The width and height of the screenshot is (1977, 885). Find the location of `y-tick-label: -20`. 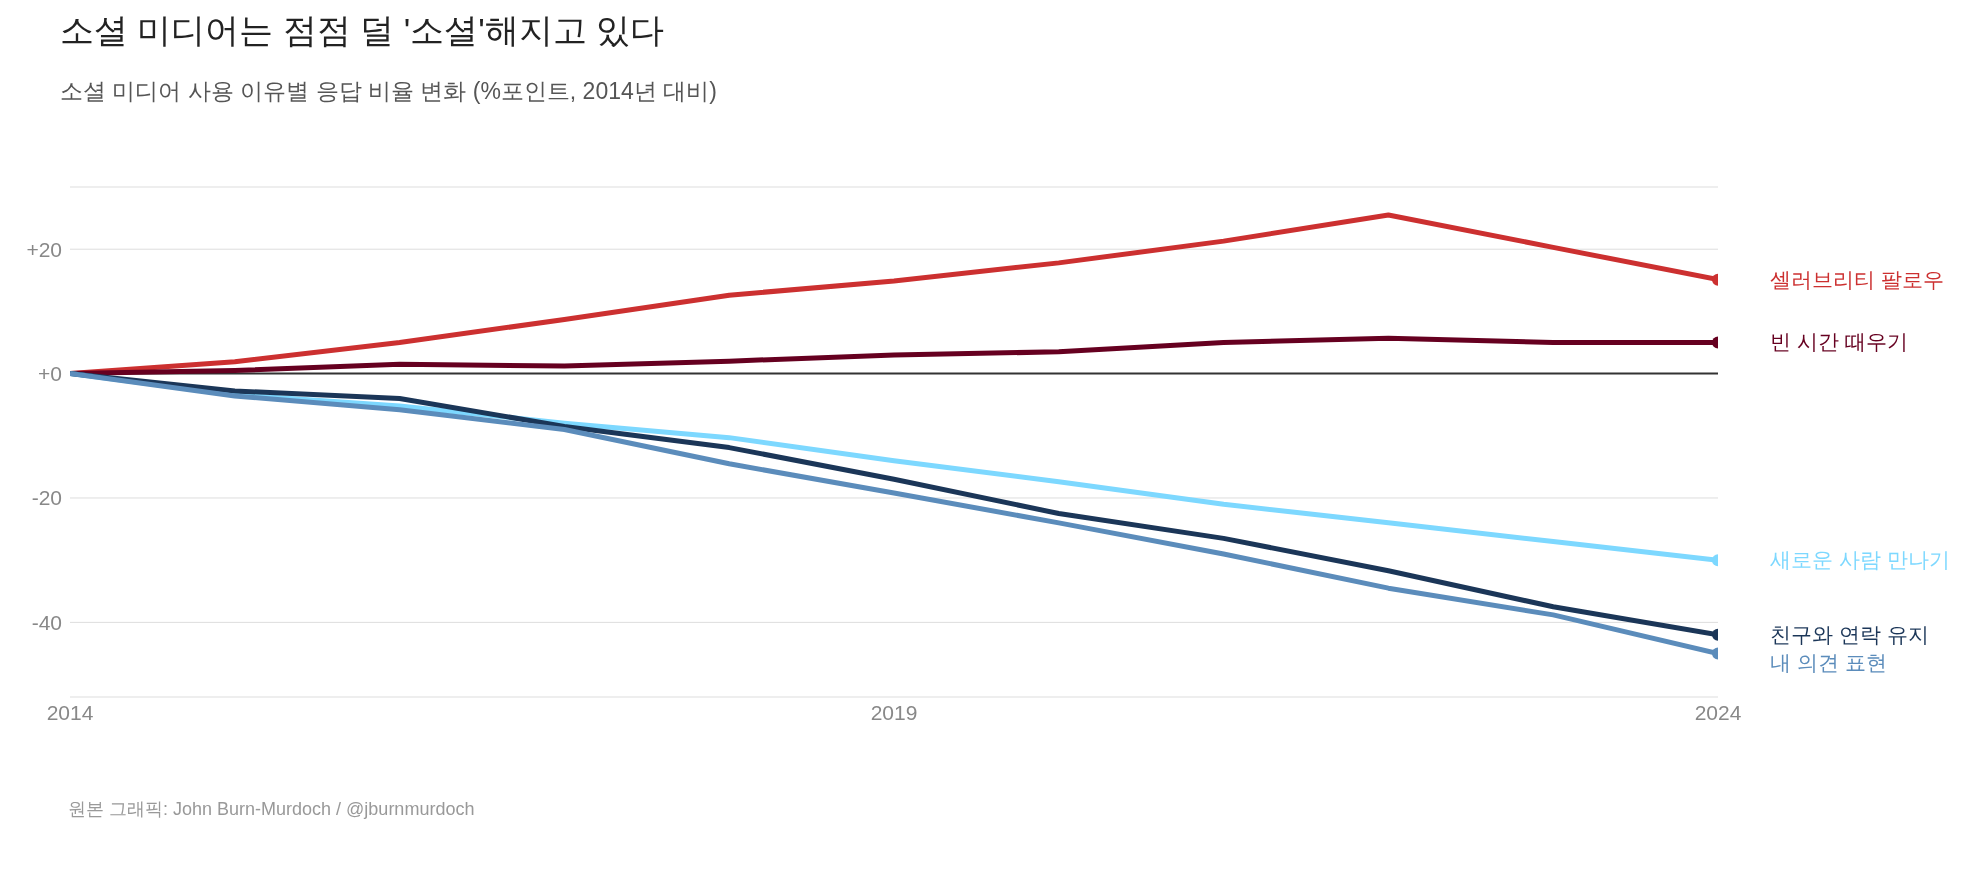

y-tick-label: -20 is located at coordinates (46, 498).